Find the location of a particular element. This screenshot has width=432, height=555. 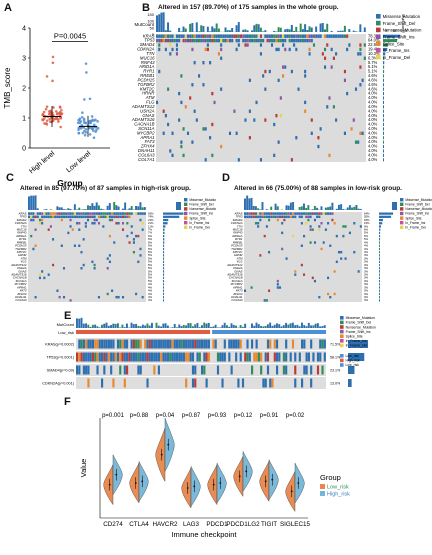

risk-bar-high is located at coordinates (143, 332).